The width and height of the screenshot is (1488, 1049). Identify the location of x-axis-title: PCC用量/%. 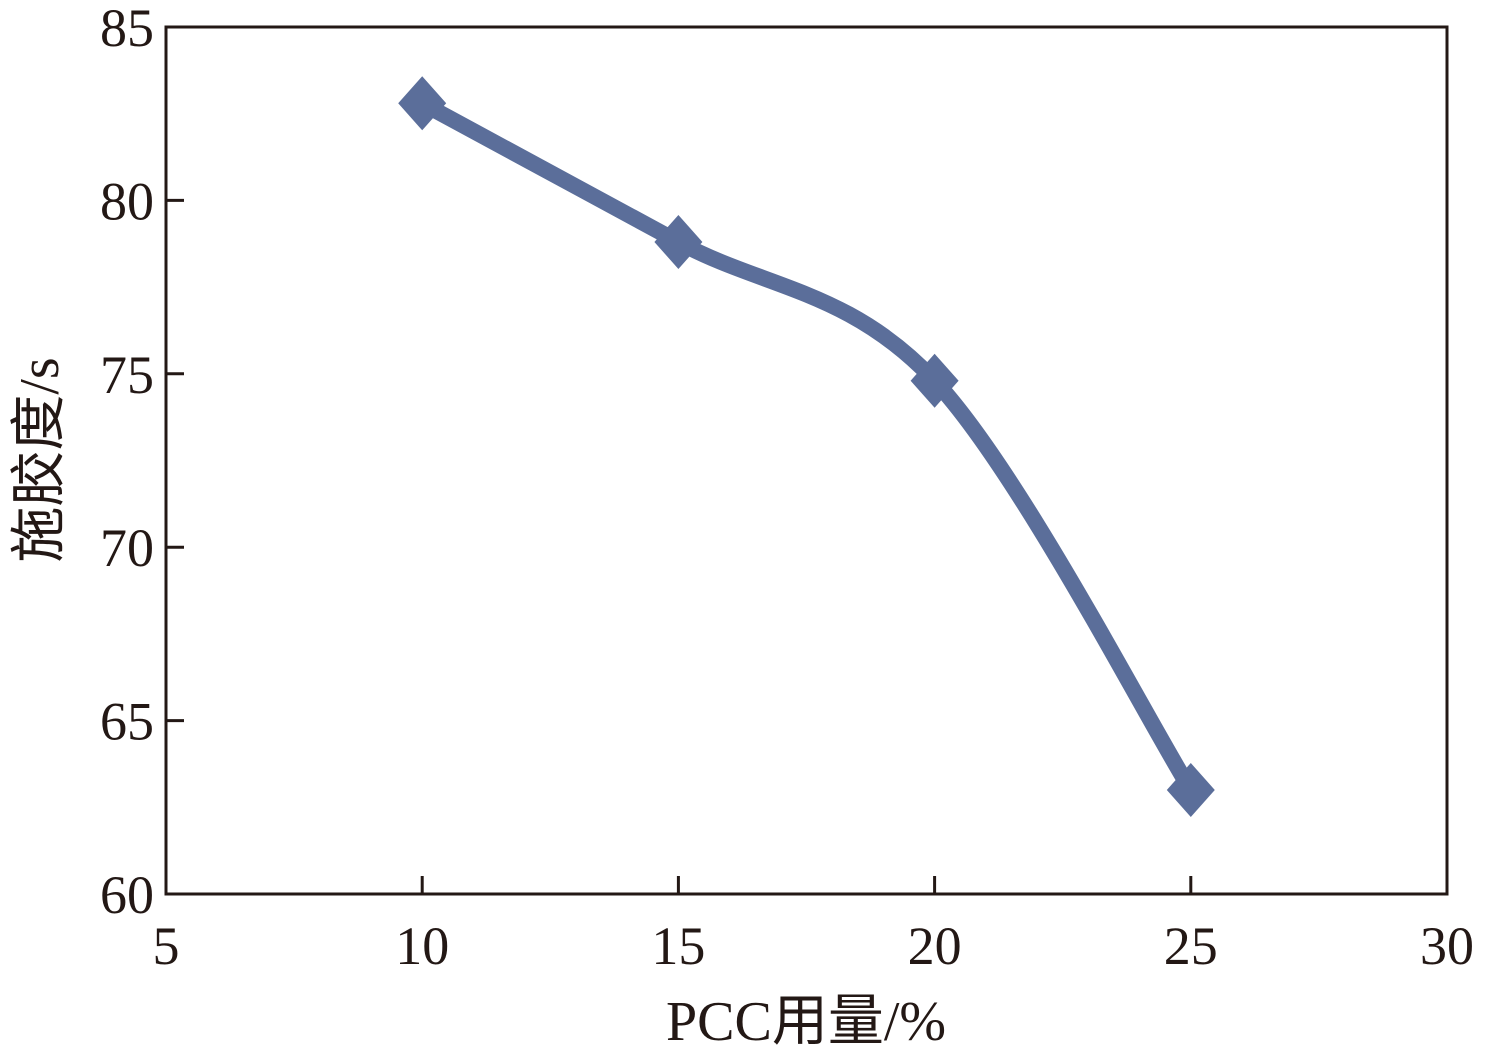
(806, 1020).